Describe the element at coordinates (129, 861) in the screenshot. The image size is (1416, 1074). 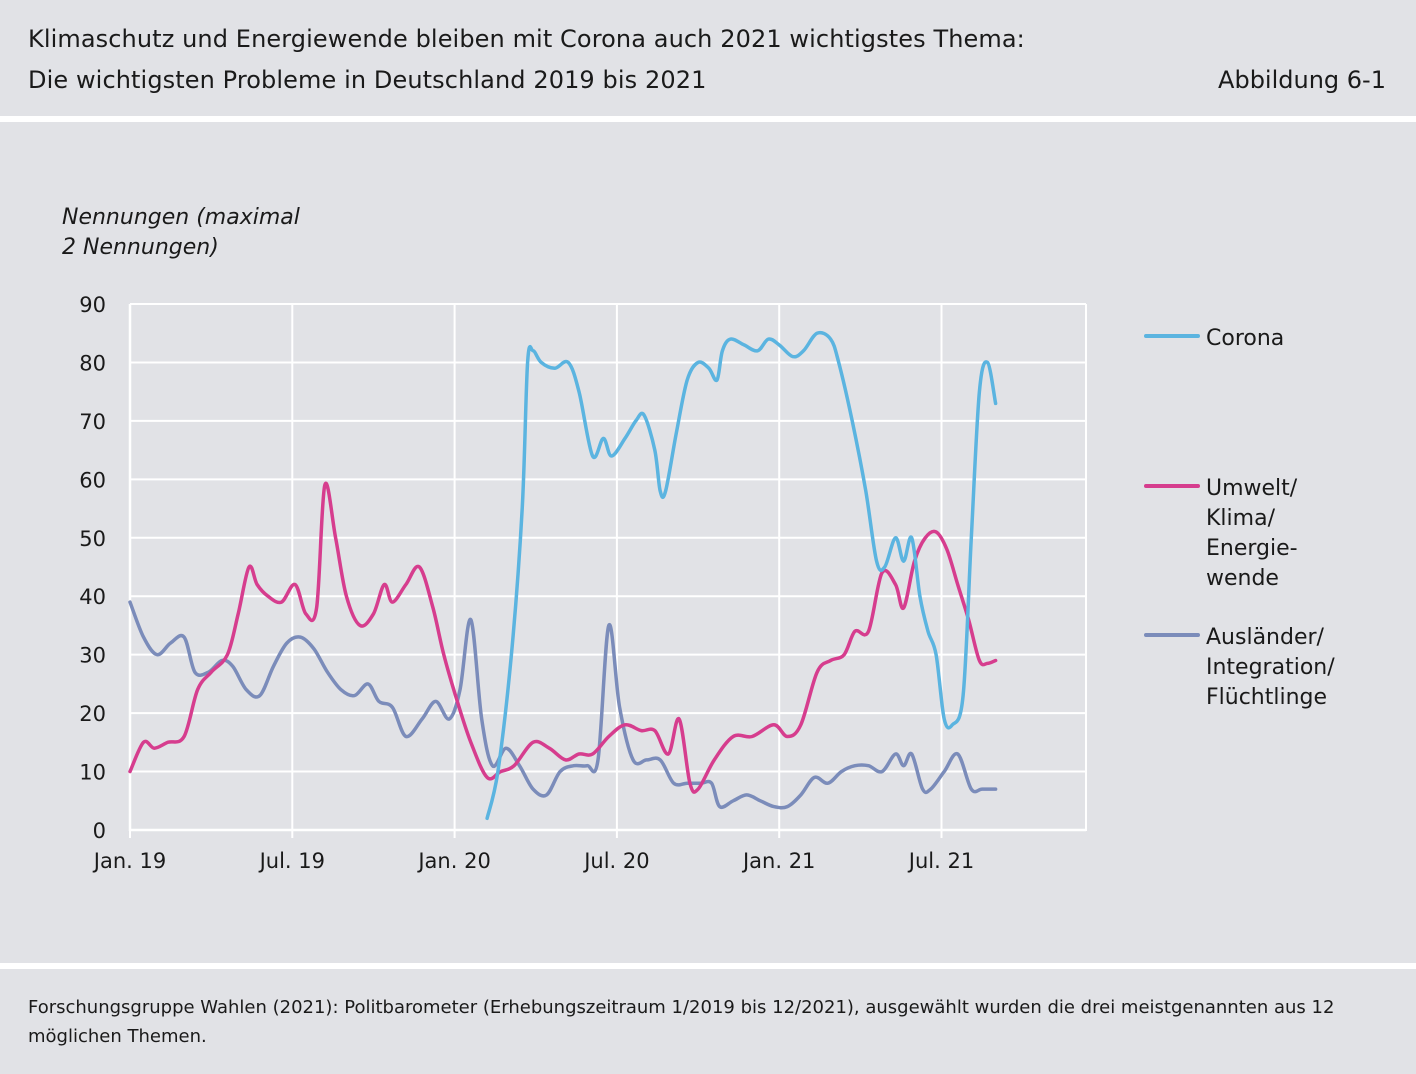
I see `x-tick-label: Jan. 19` at that location.